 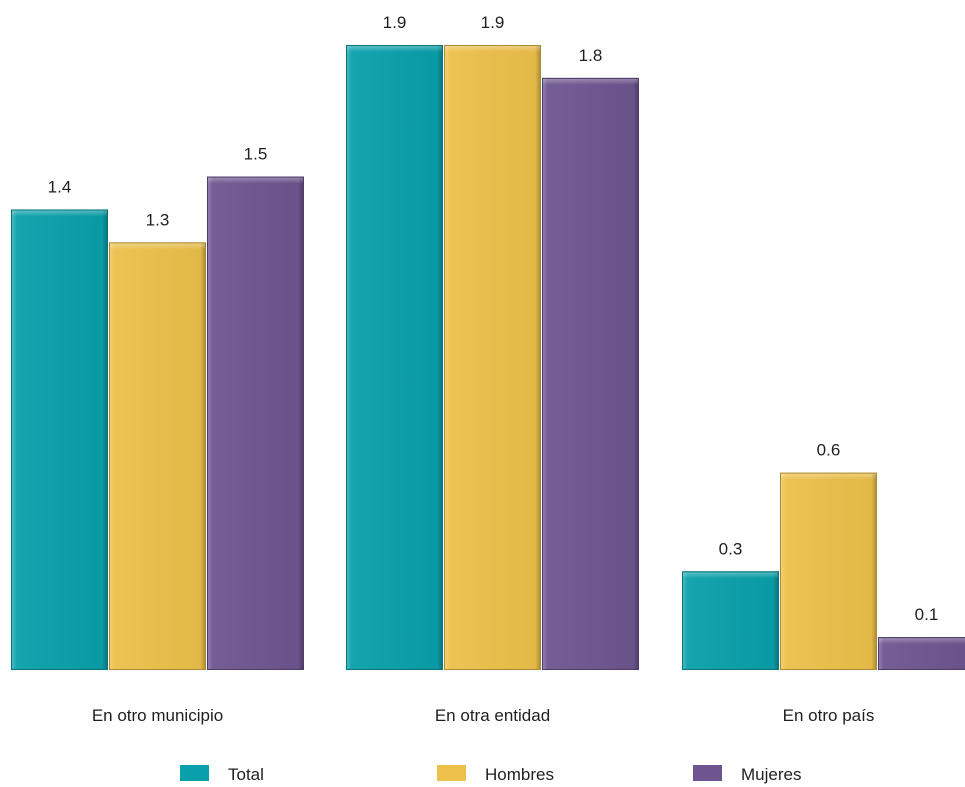 What do you see at coordinates (395, 22) in the screenshot?
I see `value-label-total-en-otra-entidad: 1.9` at bounding box center [395, 22].